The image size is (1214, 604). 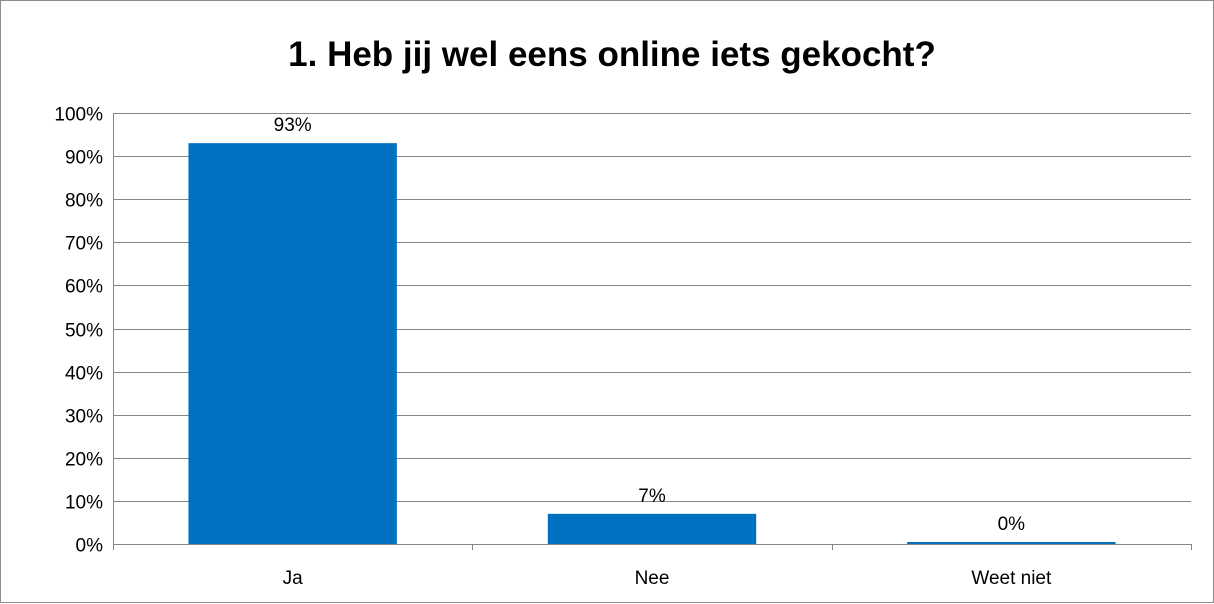 What do you see at coordinates (293, 125) in the screenshot?
I see `data-label: 93%` at bounding box center [293, 125].